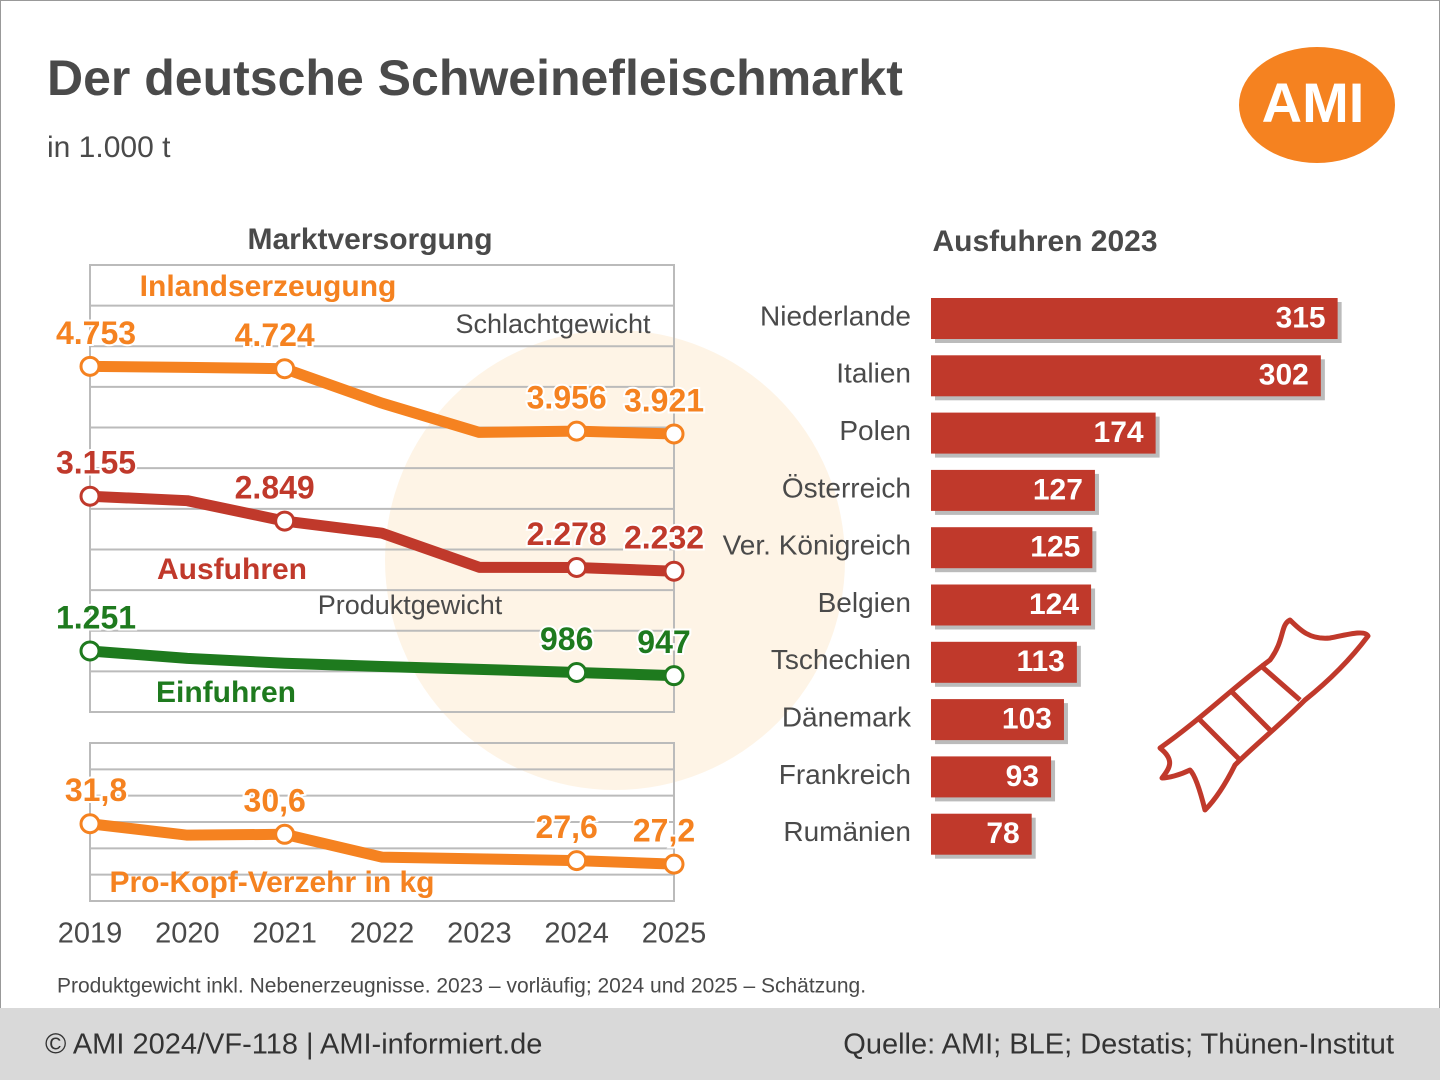 Image resolution: width=1440 pixels, height=1080 pixels. Describe the element at coordinates (1284, 375) in the screenshot. I see `data-label: 302` at that location.